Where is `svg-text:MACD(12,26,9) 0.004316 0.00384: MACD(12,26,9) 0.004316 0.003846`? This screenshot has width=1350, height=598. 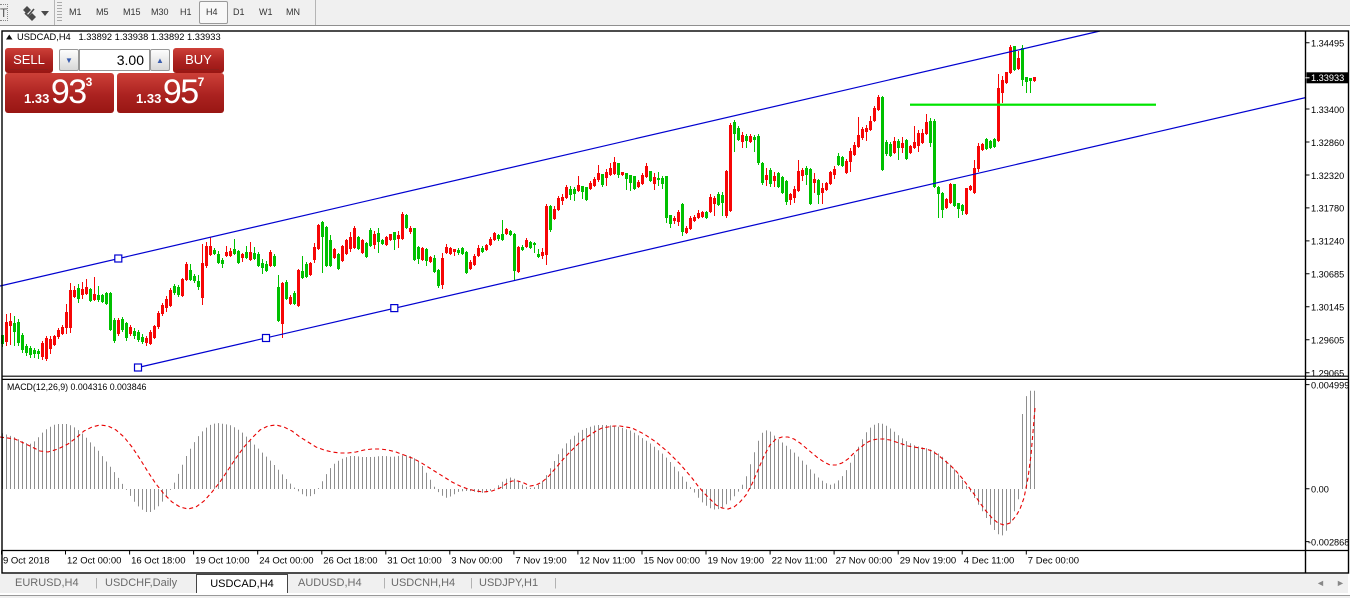 svg-text:MACD(12,26,9) 0.004316 0.00384: MACD(12,26,9) 0.004316 0.003846 is located at coordinates (76, 387).